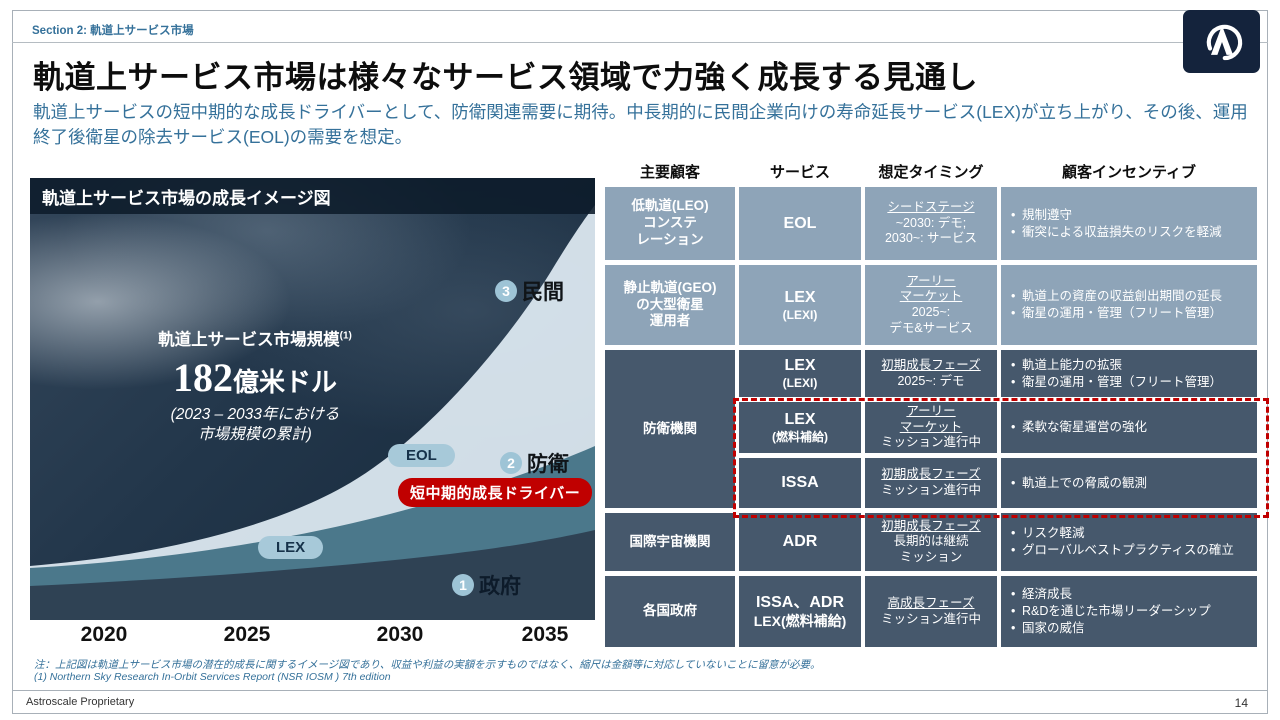 The height and width of the screenshot is (720, 1280). Describe the element at coordinates (291, 547) in the screenshot. I see `lex-badge: LEX` at that location.